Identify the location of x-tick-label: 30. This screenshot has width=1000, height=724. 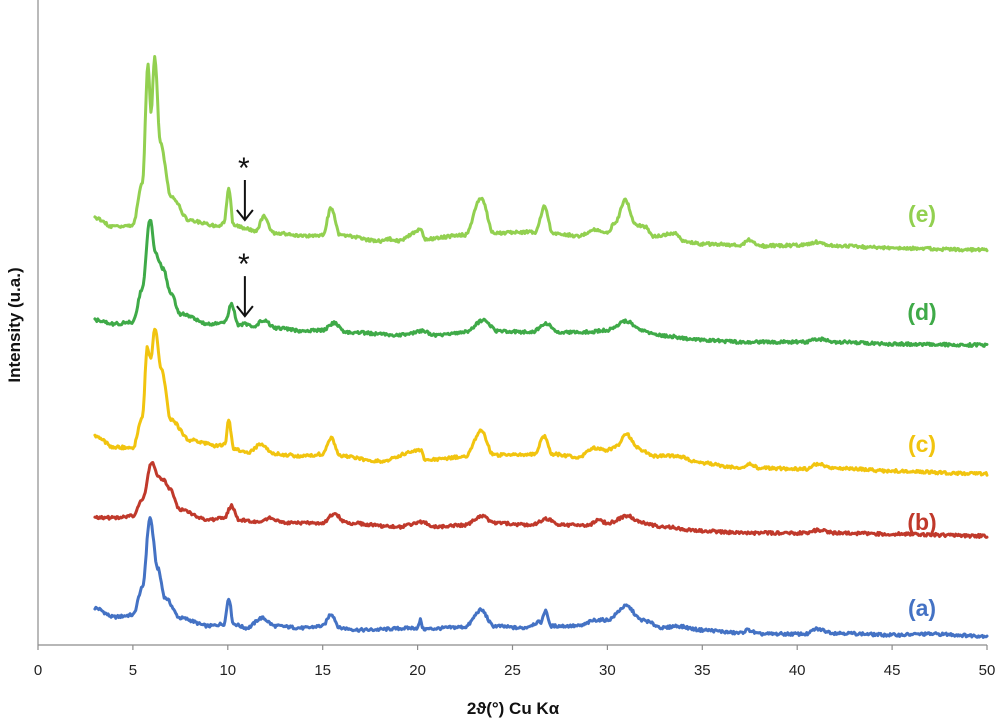
(607, 670).